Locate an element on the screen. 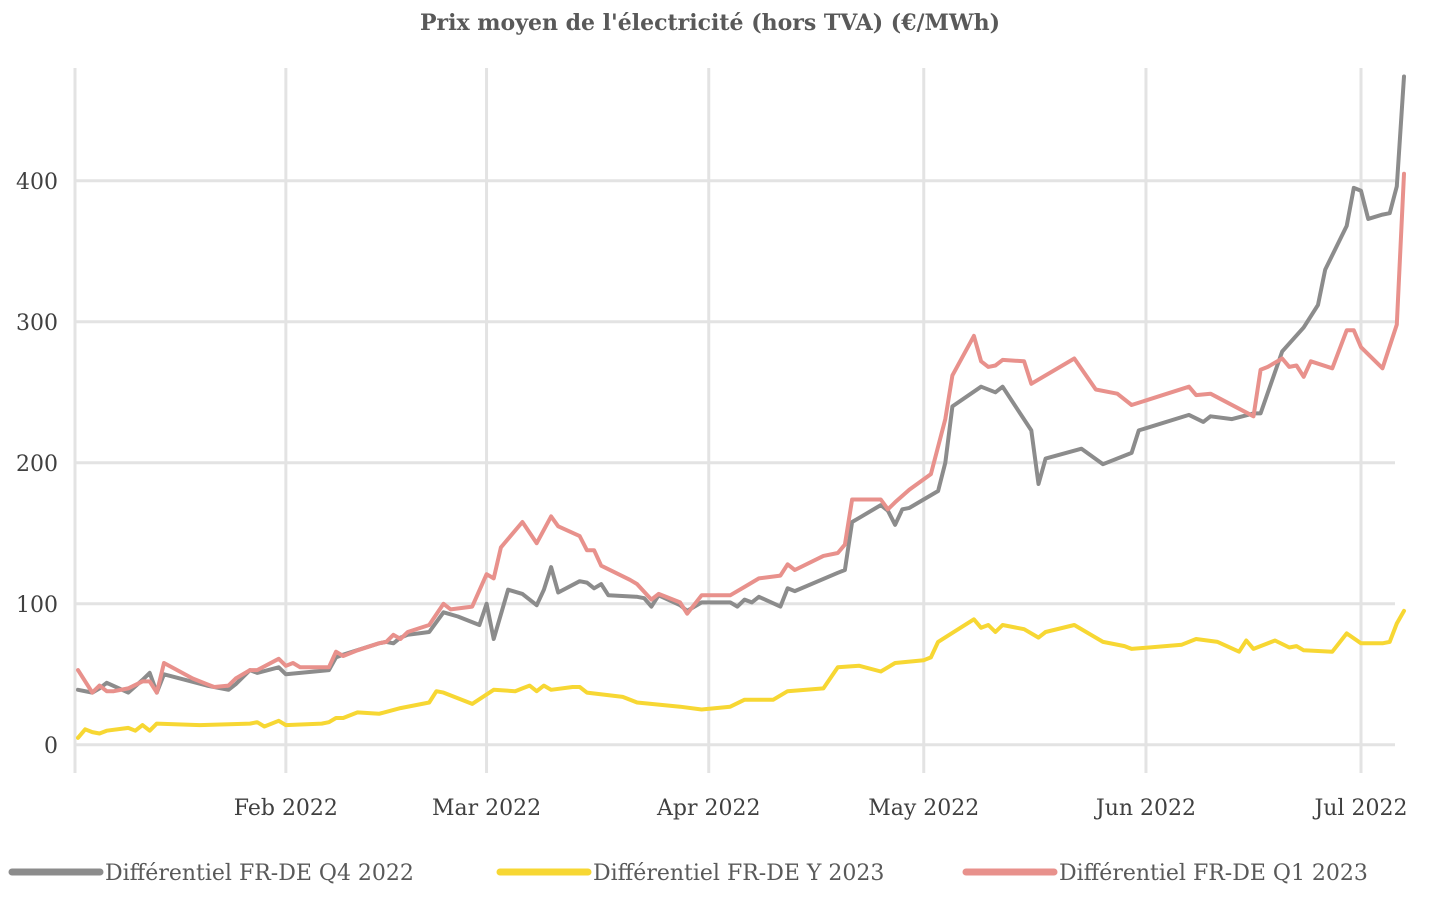 The height and width of the screenshot is (898, 1429). x-tick-label: Apr 2022 is located at coordinates (708, 808).